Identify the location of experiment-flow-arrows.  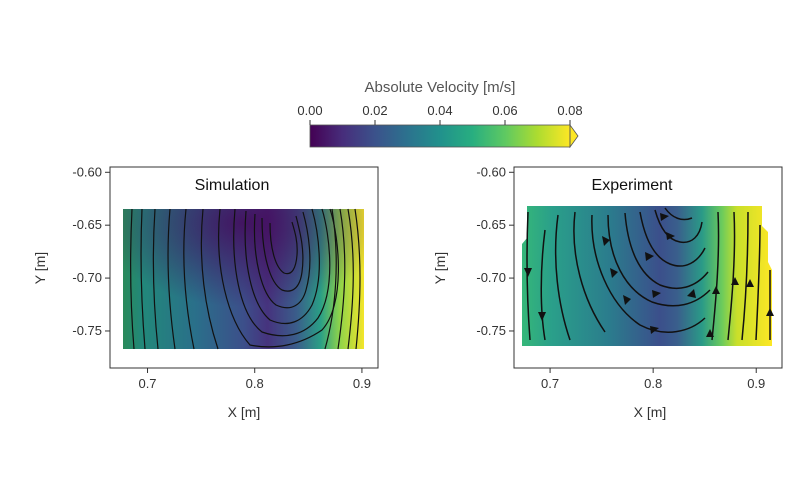
(649, 275).